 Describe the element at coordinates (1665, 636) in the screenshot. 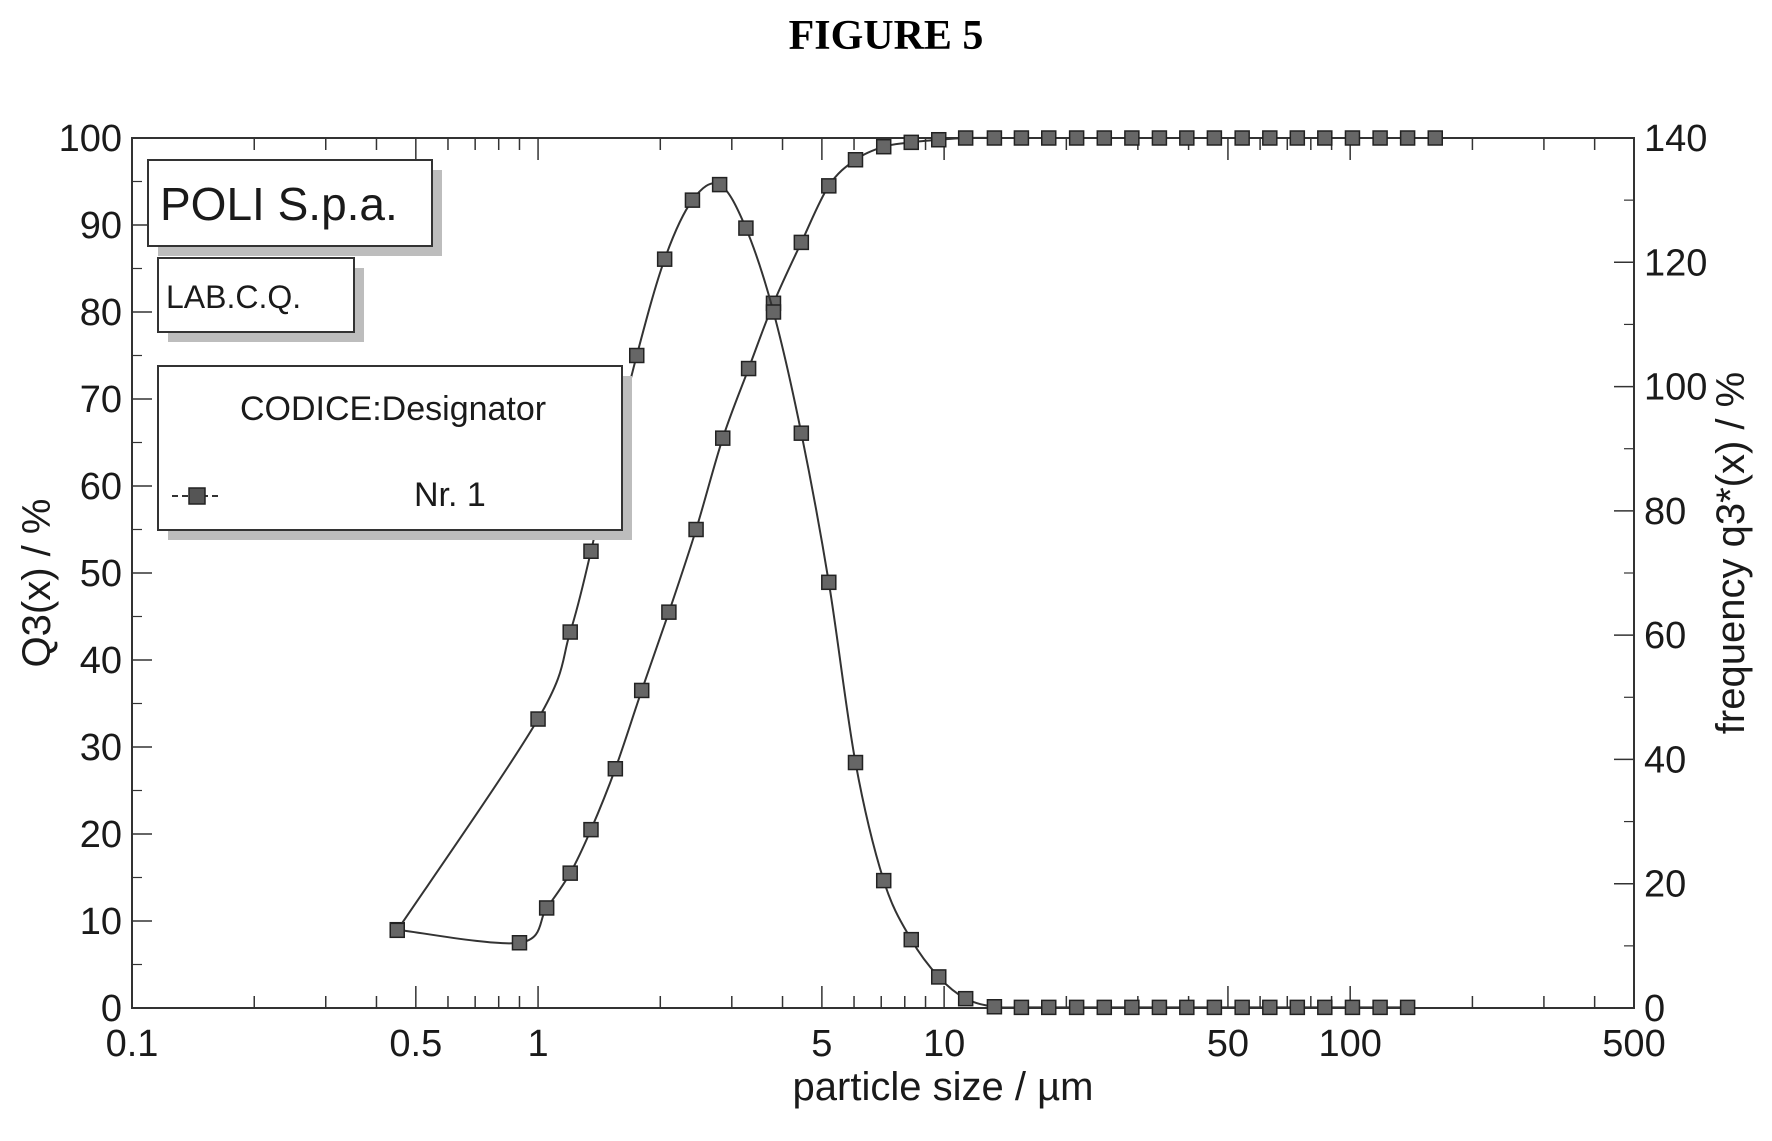

I see `y-right-tick-label: 60` at that location.